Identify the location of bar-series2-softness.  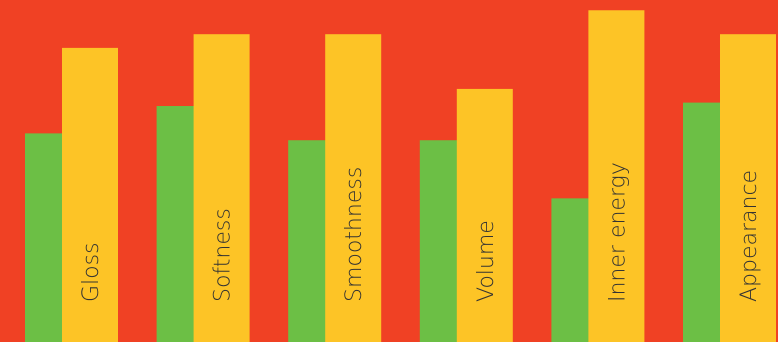
(221, 188).